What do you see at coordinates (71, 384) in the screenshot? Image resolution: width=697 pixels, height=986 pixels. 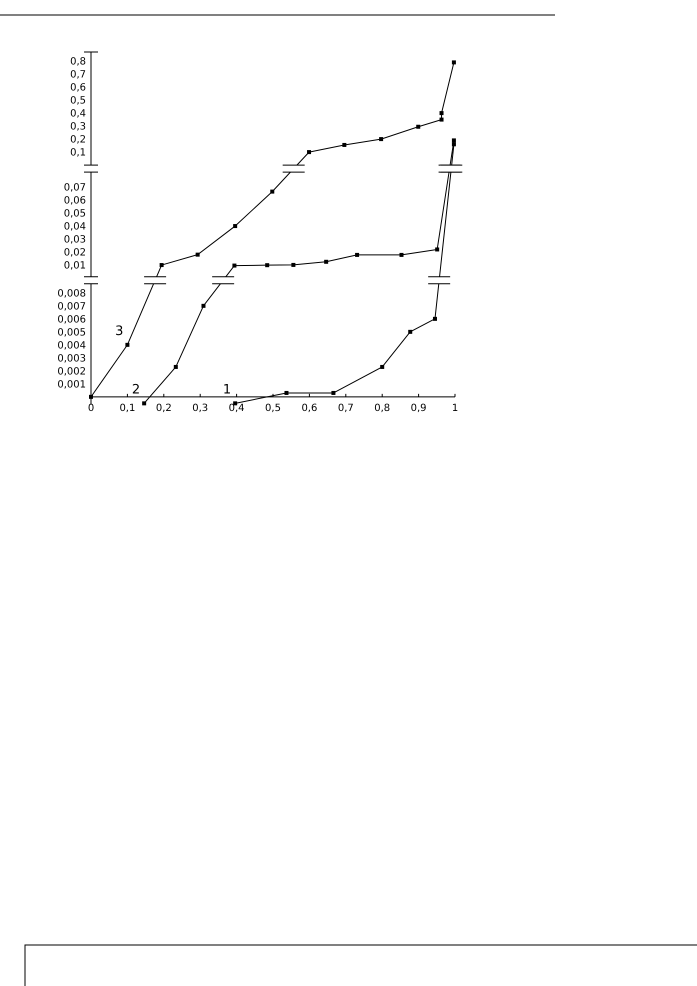 I see `y-tick-label: 0,001` at bounding box center [71, 384].